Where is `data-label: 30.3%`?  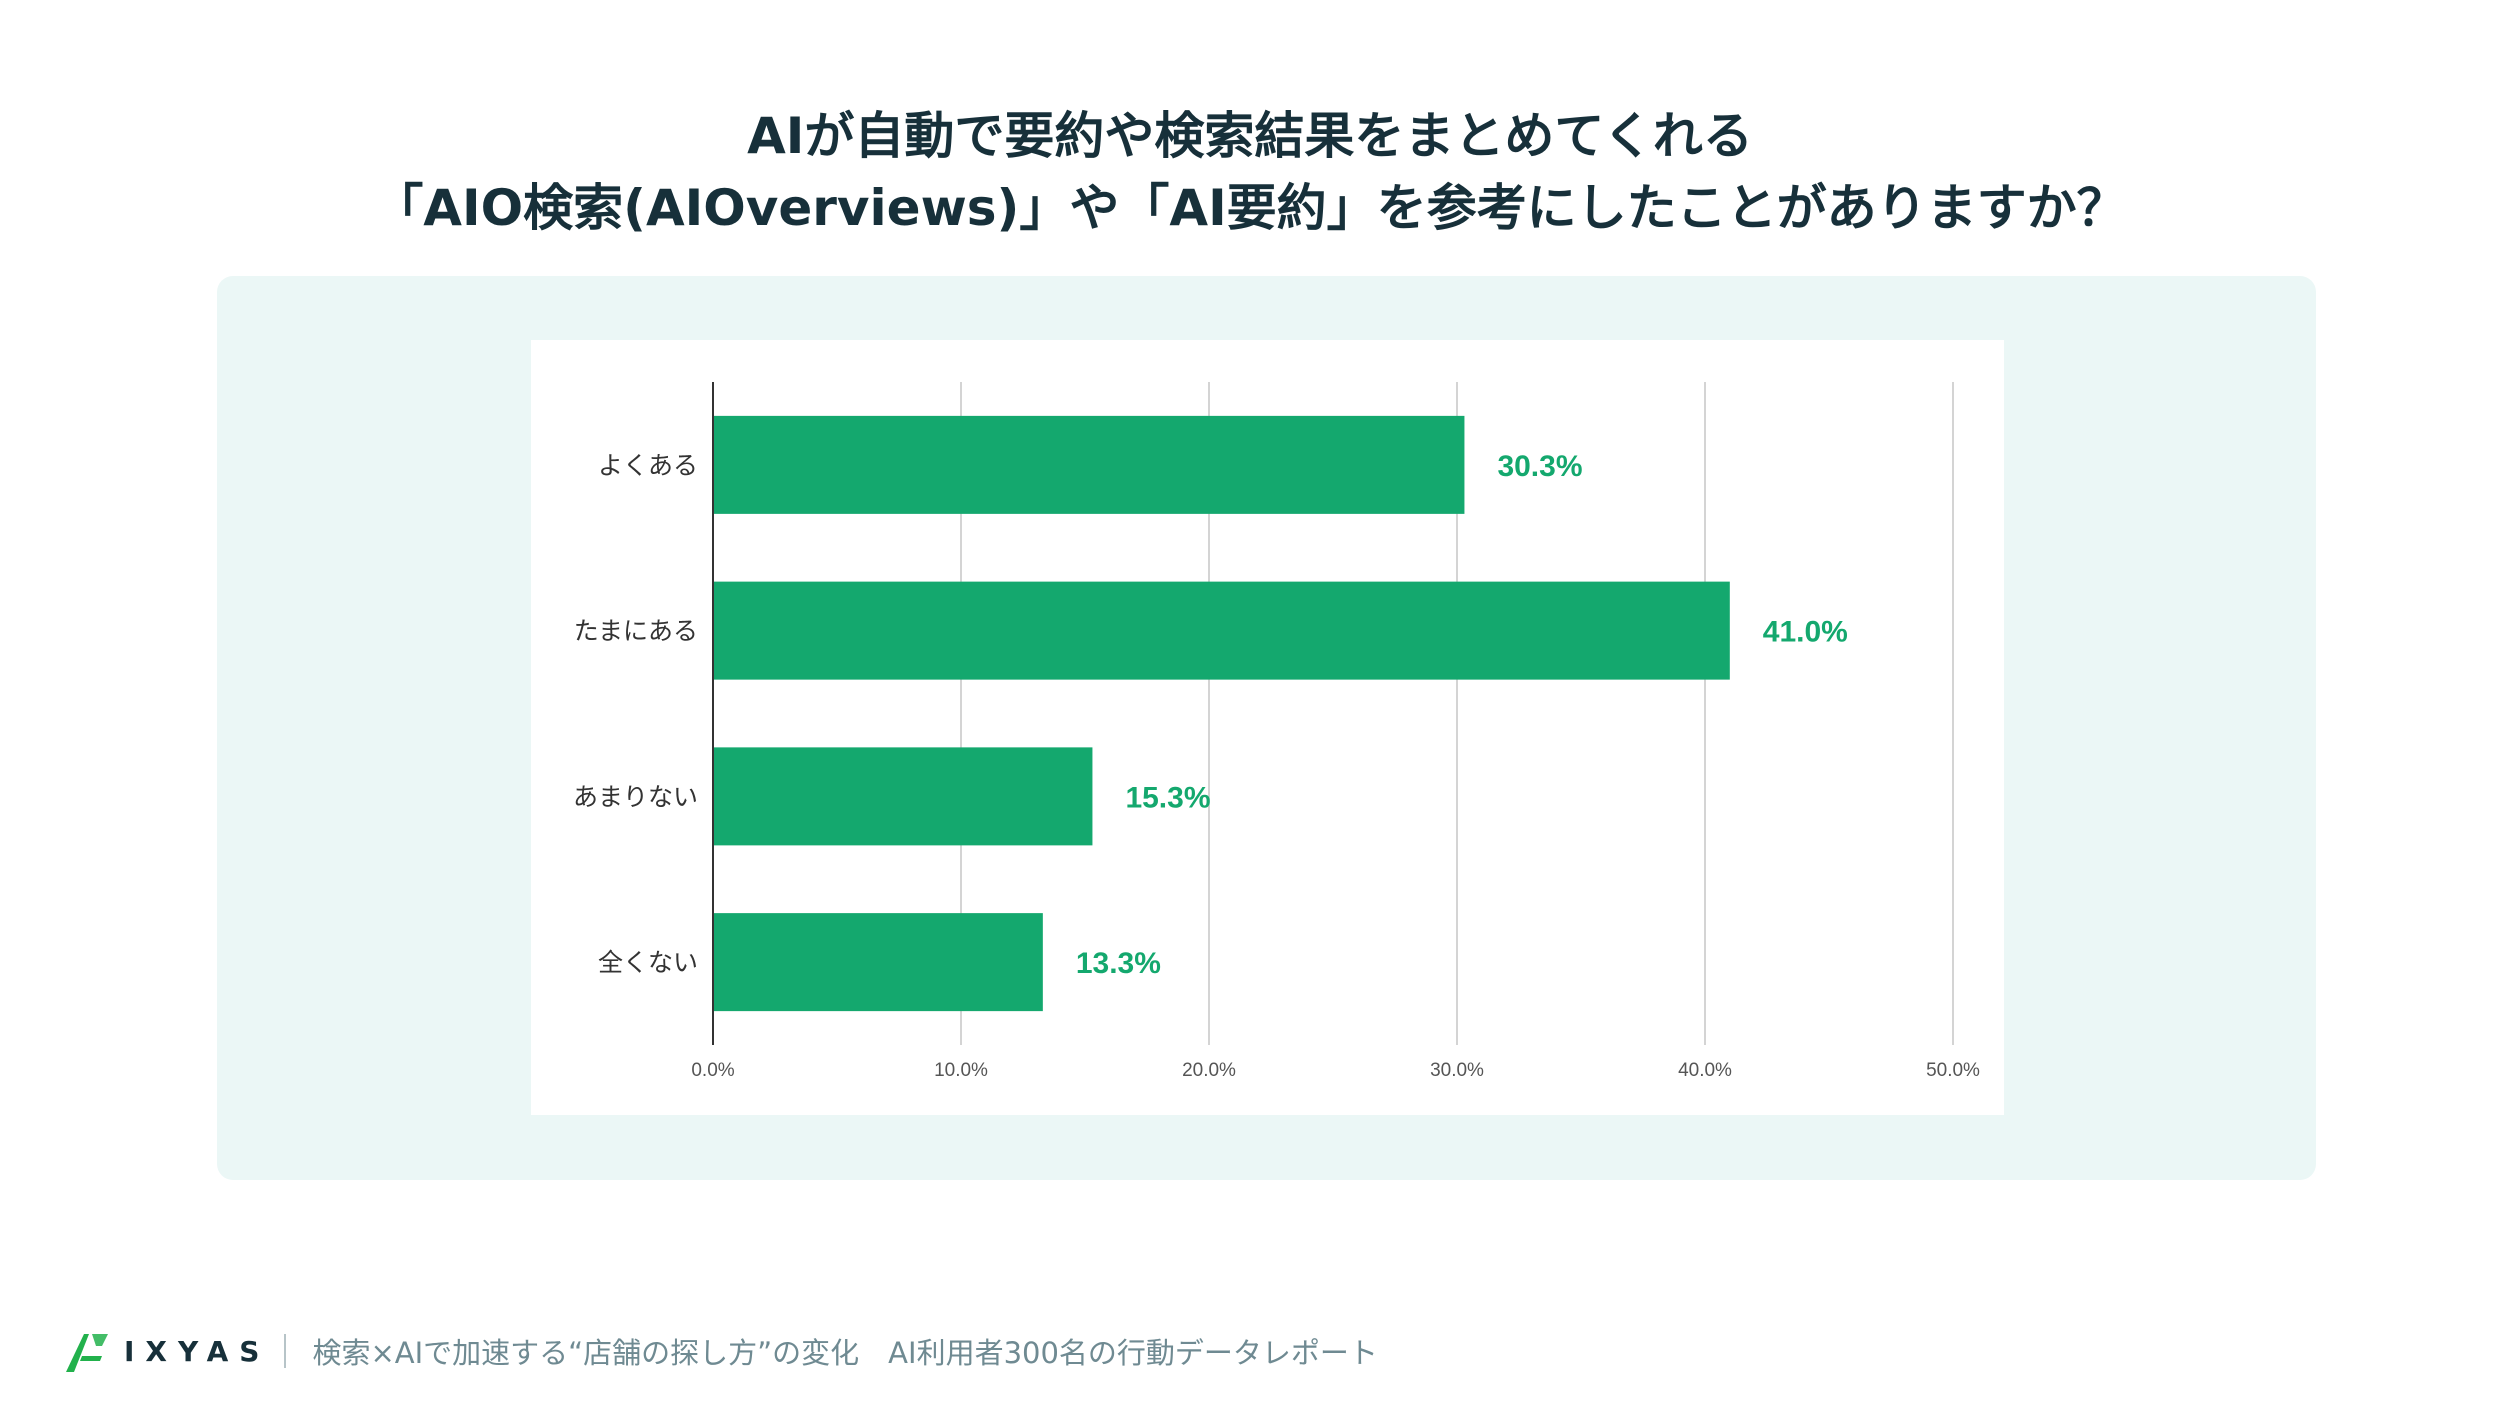 data-label: 30.3% is located at coordinates (1539, 466).